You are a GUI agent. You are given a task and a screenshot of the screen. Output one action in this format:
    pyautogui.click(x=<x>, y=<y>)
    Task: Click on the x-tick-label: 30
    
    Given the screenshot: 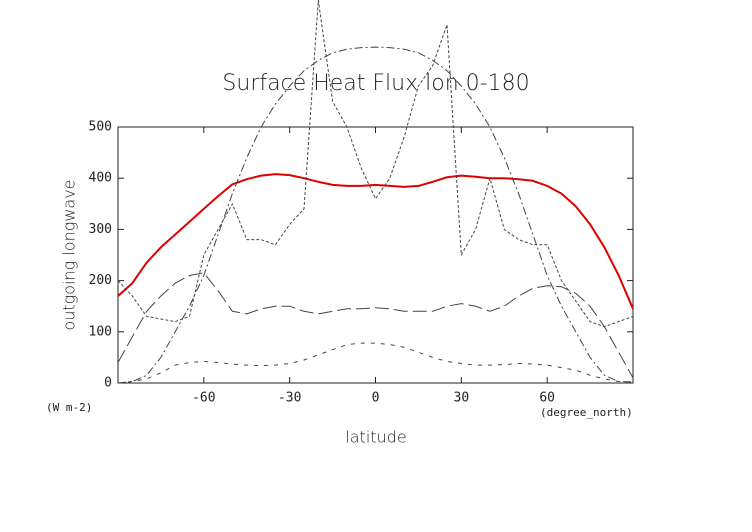 What is the action you would take?
    pyautogui.click(x=462, y=398)
    